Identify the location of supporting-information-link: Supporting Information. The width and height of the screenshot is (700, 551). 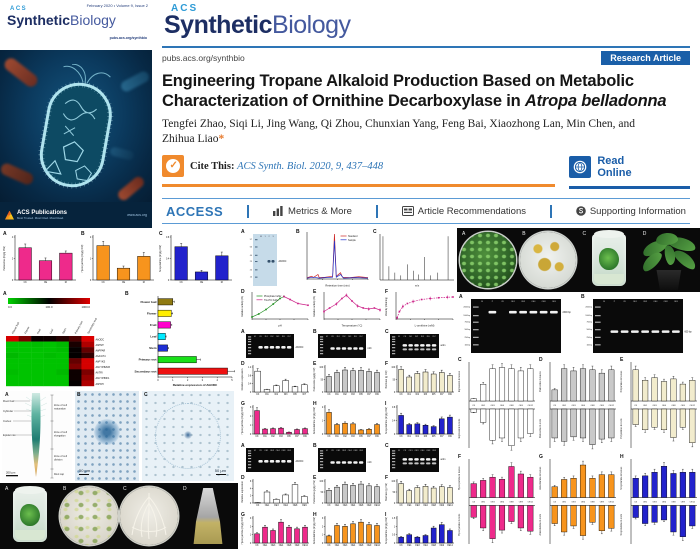
(631, 211).